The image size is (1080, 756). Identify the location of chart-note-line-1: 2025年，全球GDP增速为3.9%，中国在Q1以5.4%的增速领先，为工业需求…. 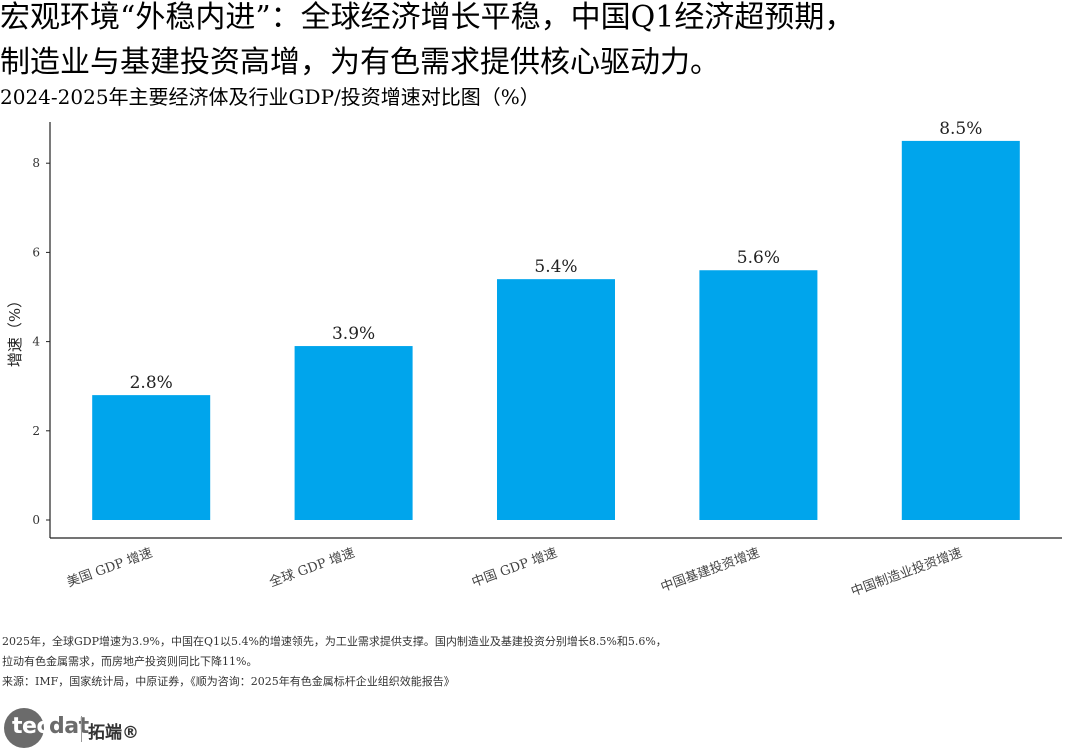
(334, 641).